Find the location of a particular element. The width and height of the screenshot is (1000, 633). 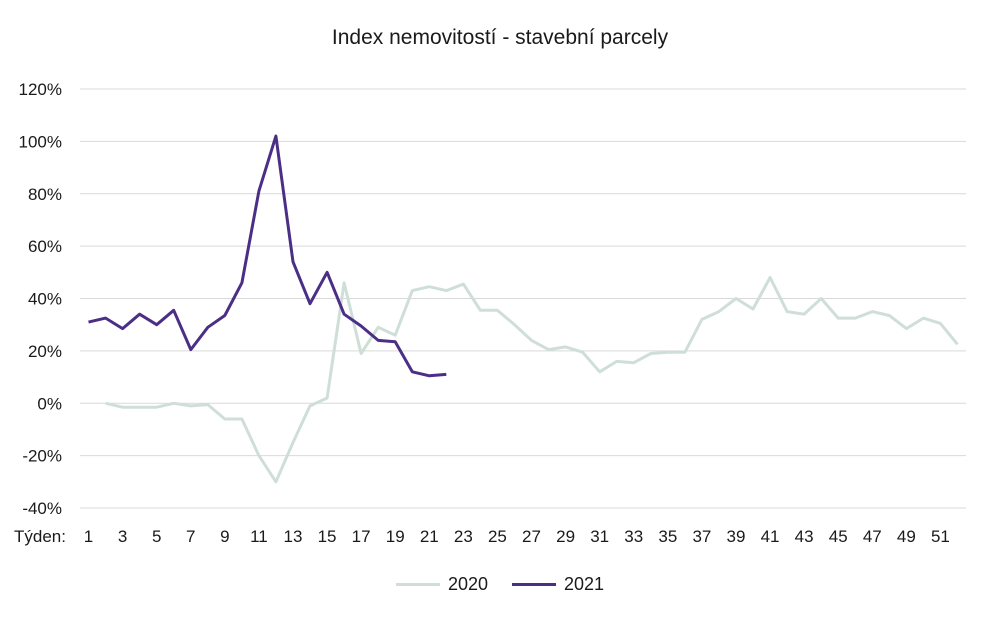

legend-item-2021: 2021 is located at coordinates (558, 584).